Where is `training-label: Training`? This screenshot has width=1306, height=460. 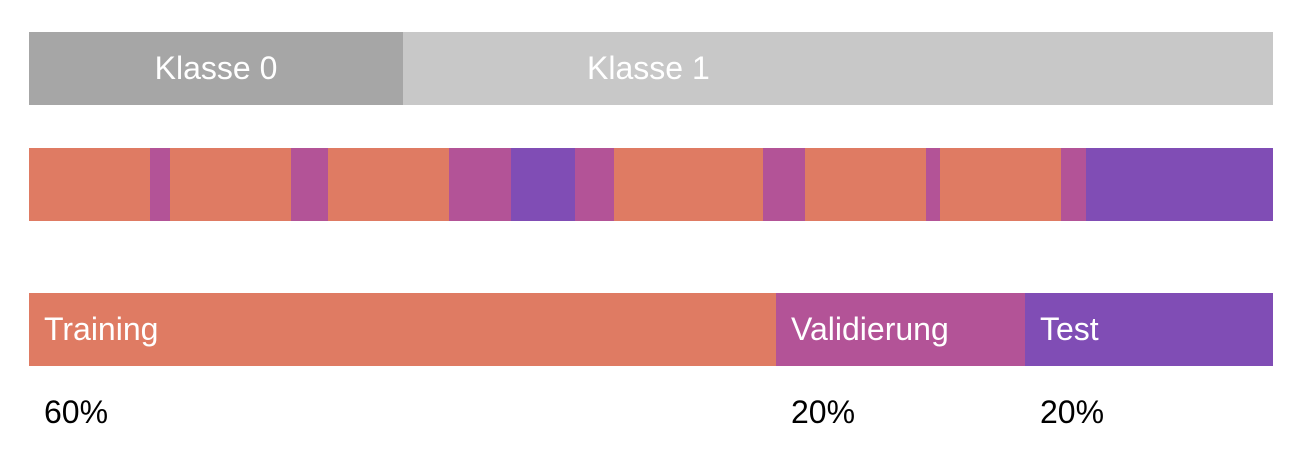
training-label: Training is located at coordinates (101, 329).